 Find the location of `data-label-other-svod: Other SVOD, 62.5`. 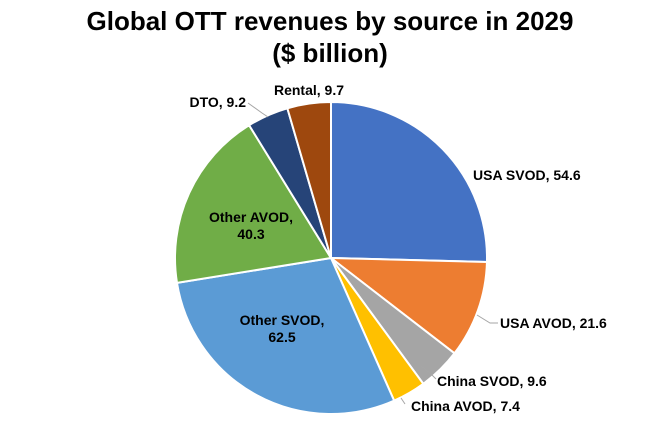

data-label-other-svod: Other SVOD, 62.5 is located at coordinates (282, 328).